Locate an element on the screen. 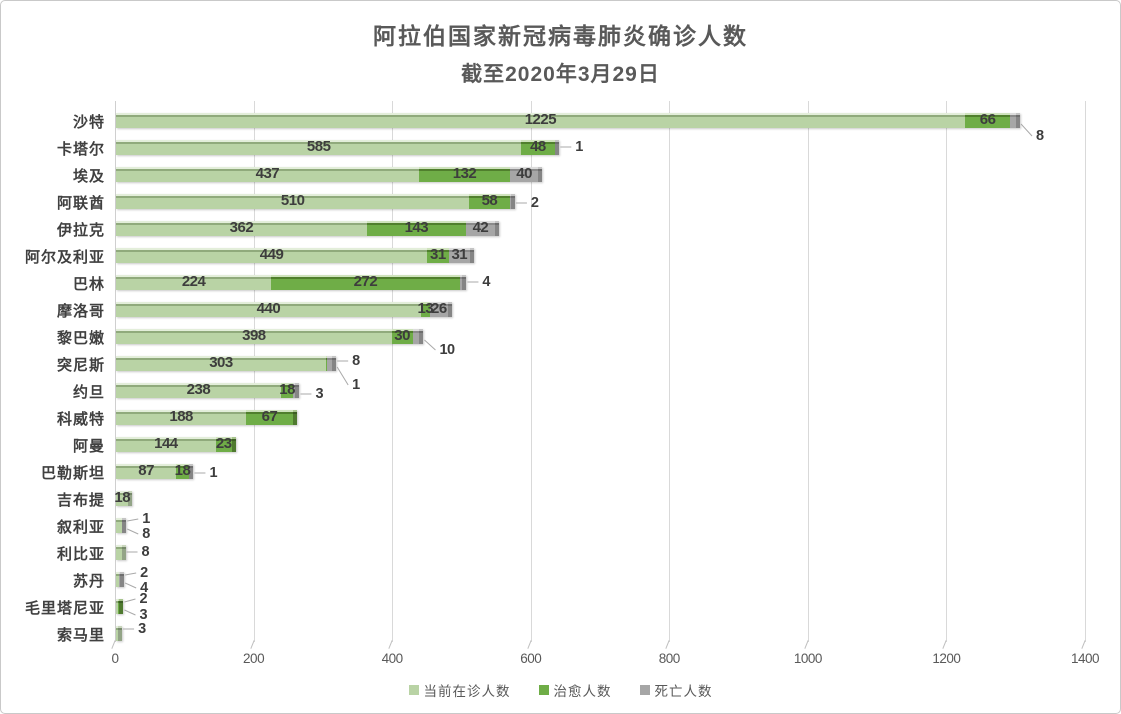 Image resolution: width=1121 pixels, height=714 pixels. category-label: 科威特 is located at coordinates (80, 419).